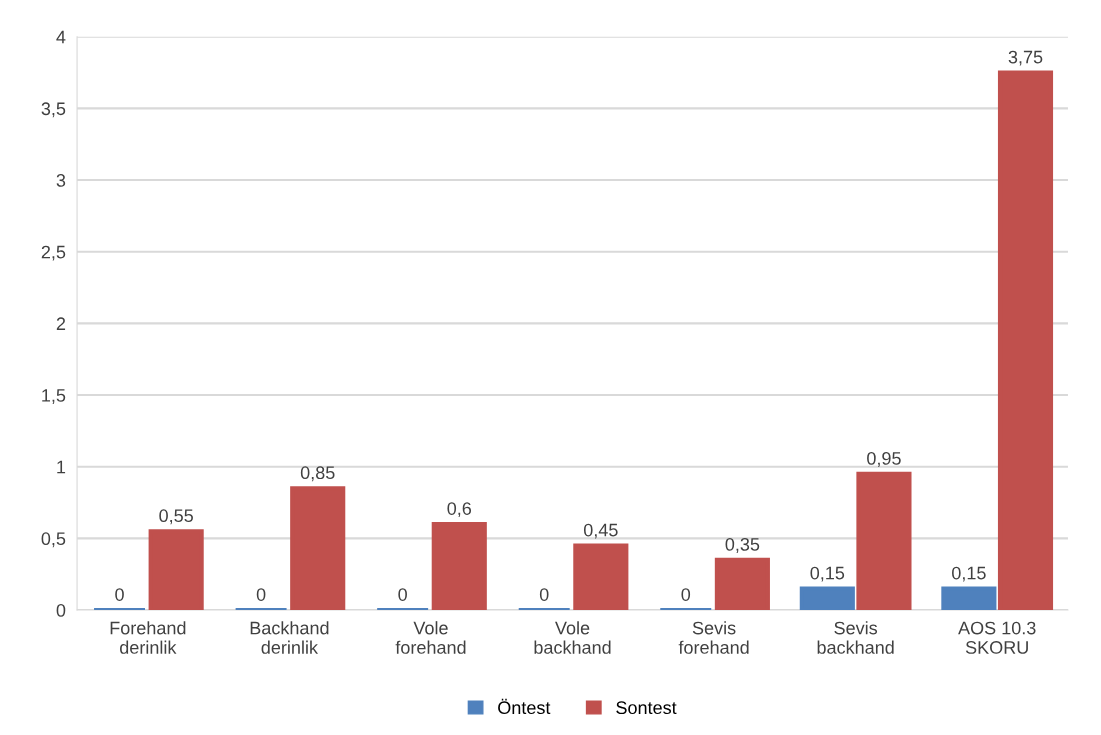 This screenshot has height=735, width=1101. What do you see at coordinates (148, 637) in the screenshot?
I see `x-tick-label: Forehand derinlik` at bounding box center [148, 637].